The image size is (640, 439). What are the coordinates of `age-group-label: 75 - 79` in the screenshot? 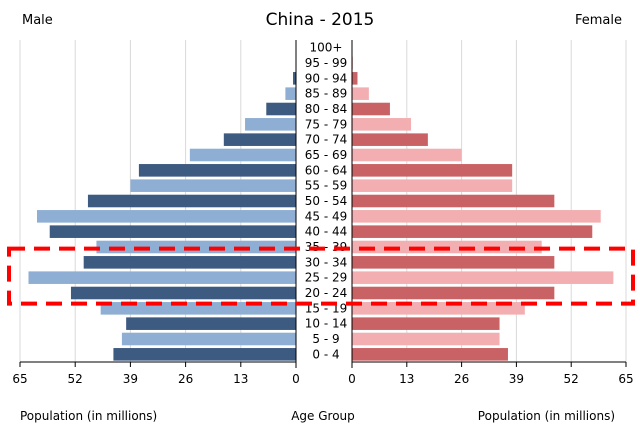 It's located at (326, 124).